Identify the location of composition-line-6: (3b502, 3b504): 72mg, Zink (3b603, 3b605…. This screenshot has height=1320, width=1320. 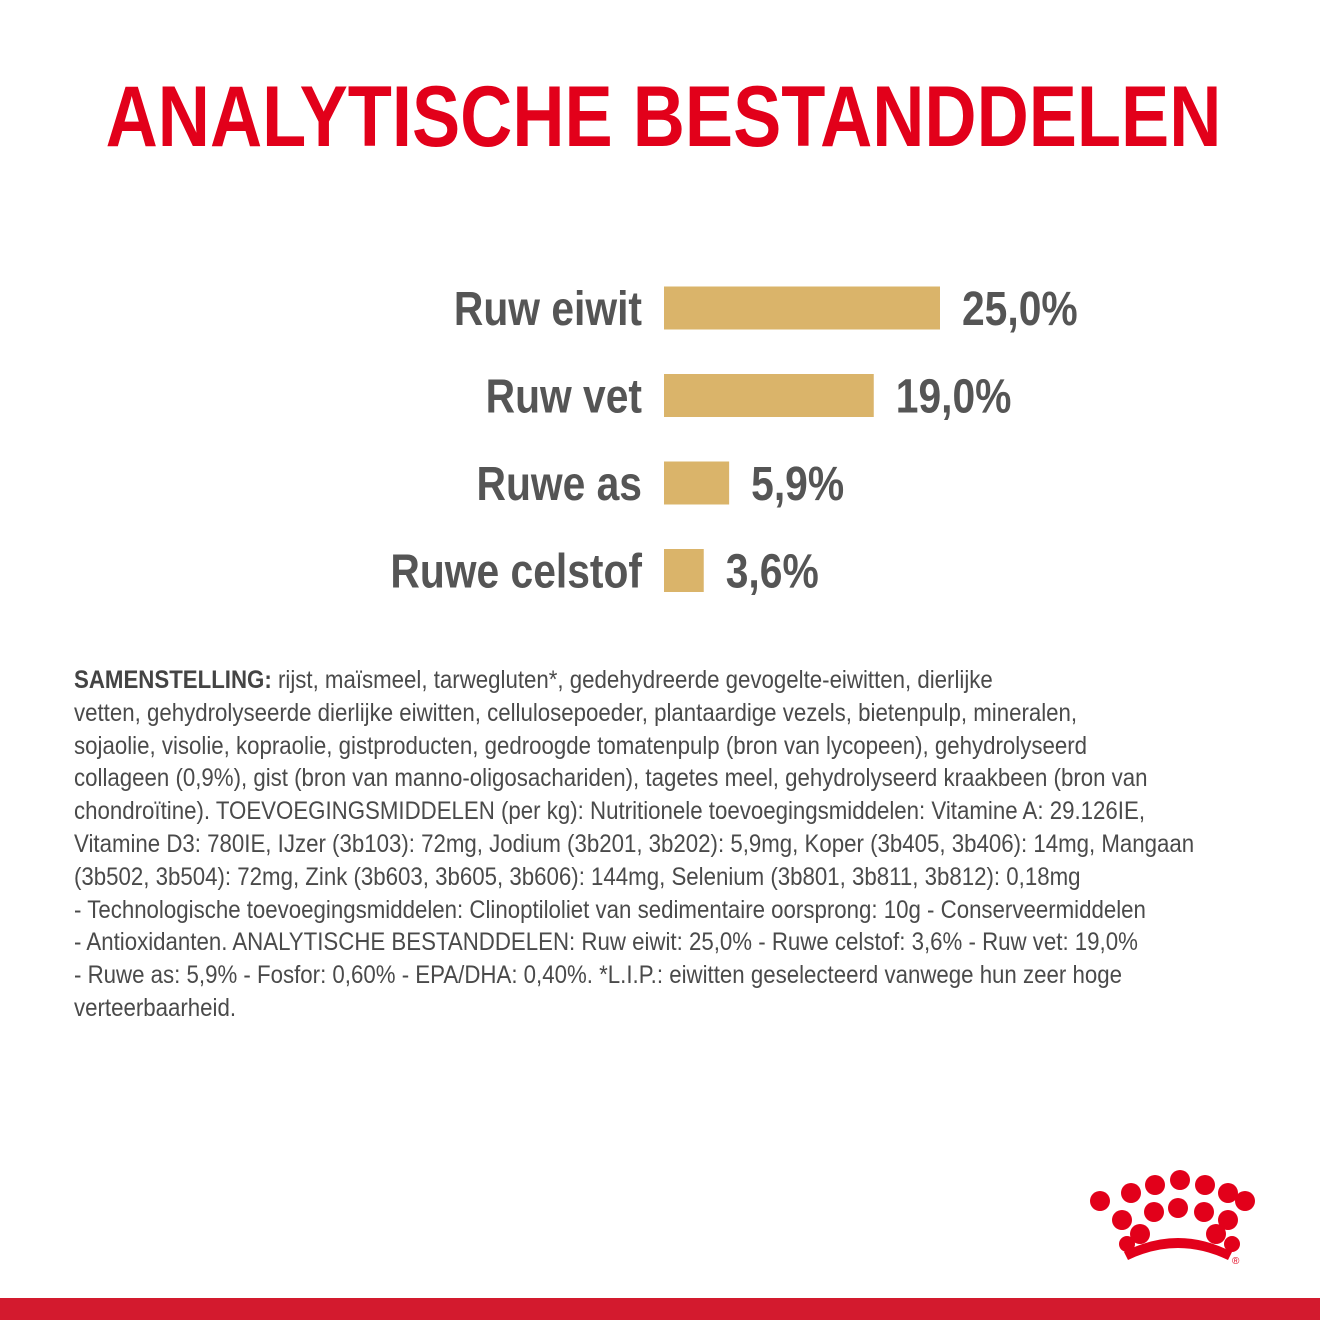
(577, 876).